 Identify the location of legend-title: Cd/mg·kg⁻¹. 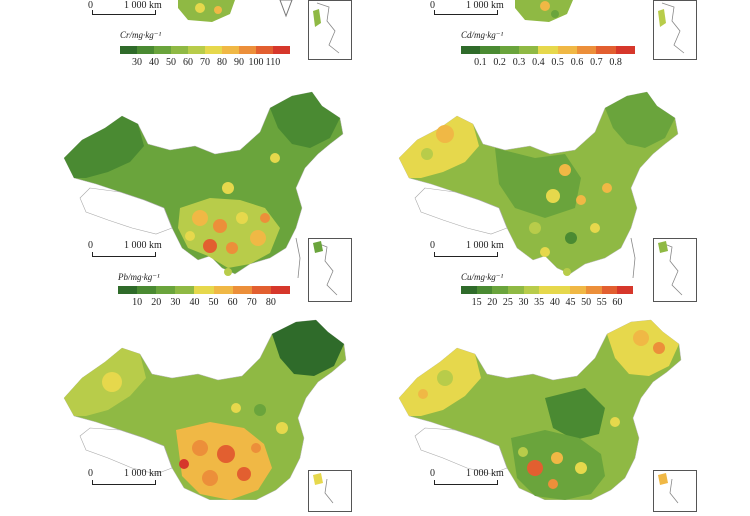
(482, 35).